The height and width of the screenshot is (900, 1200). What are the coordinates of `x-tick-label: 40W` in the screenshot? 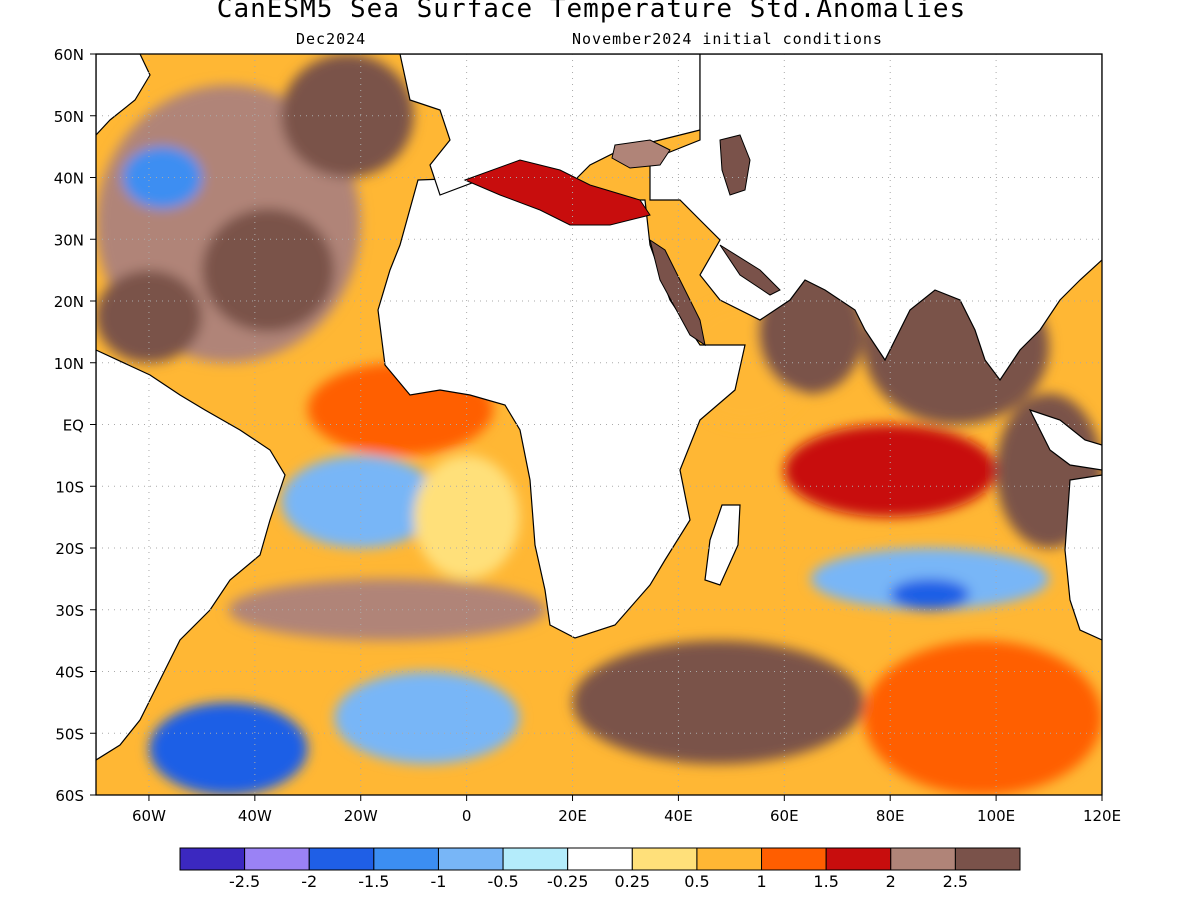 It's located at (255, 816).